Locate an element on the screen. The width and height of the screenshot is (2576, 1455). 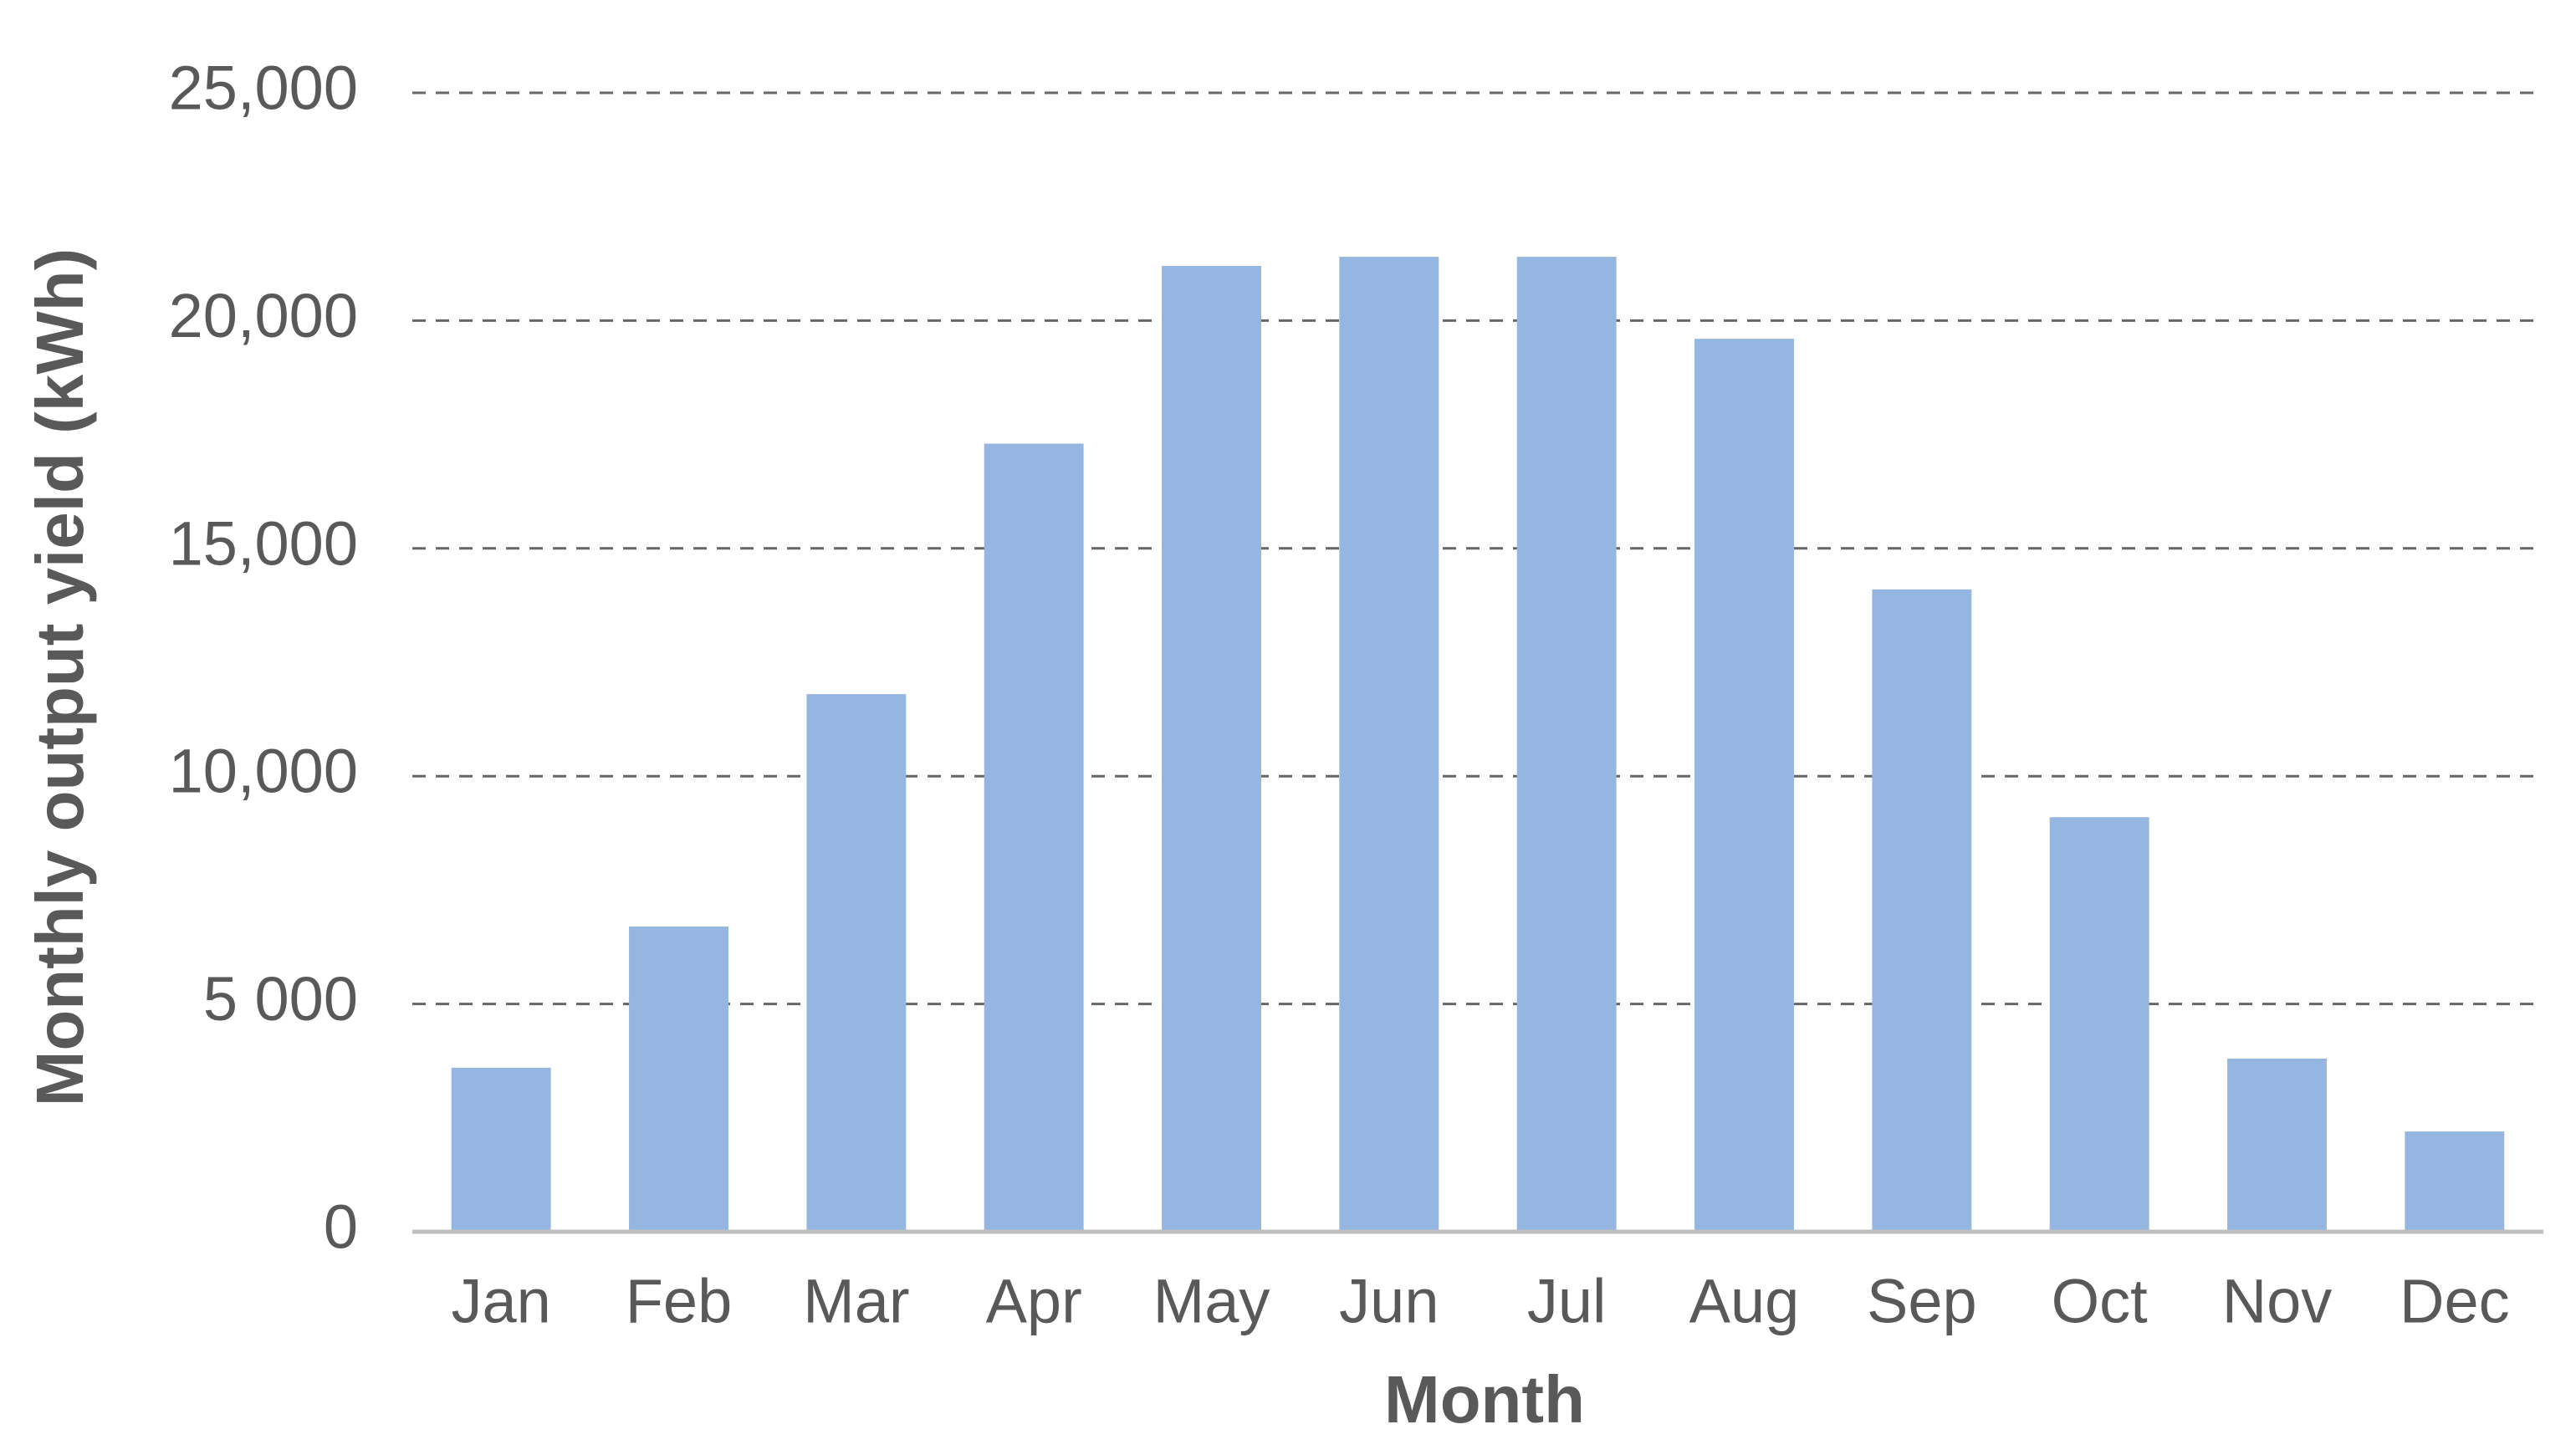
x-tick-label: Apr is located at coordinates (1034, 1301).